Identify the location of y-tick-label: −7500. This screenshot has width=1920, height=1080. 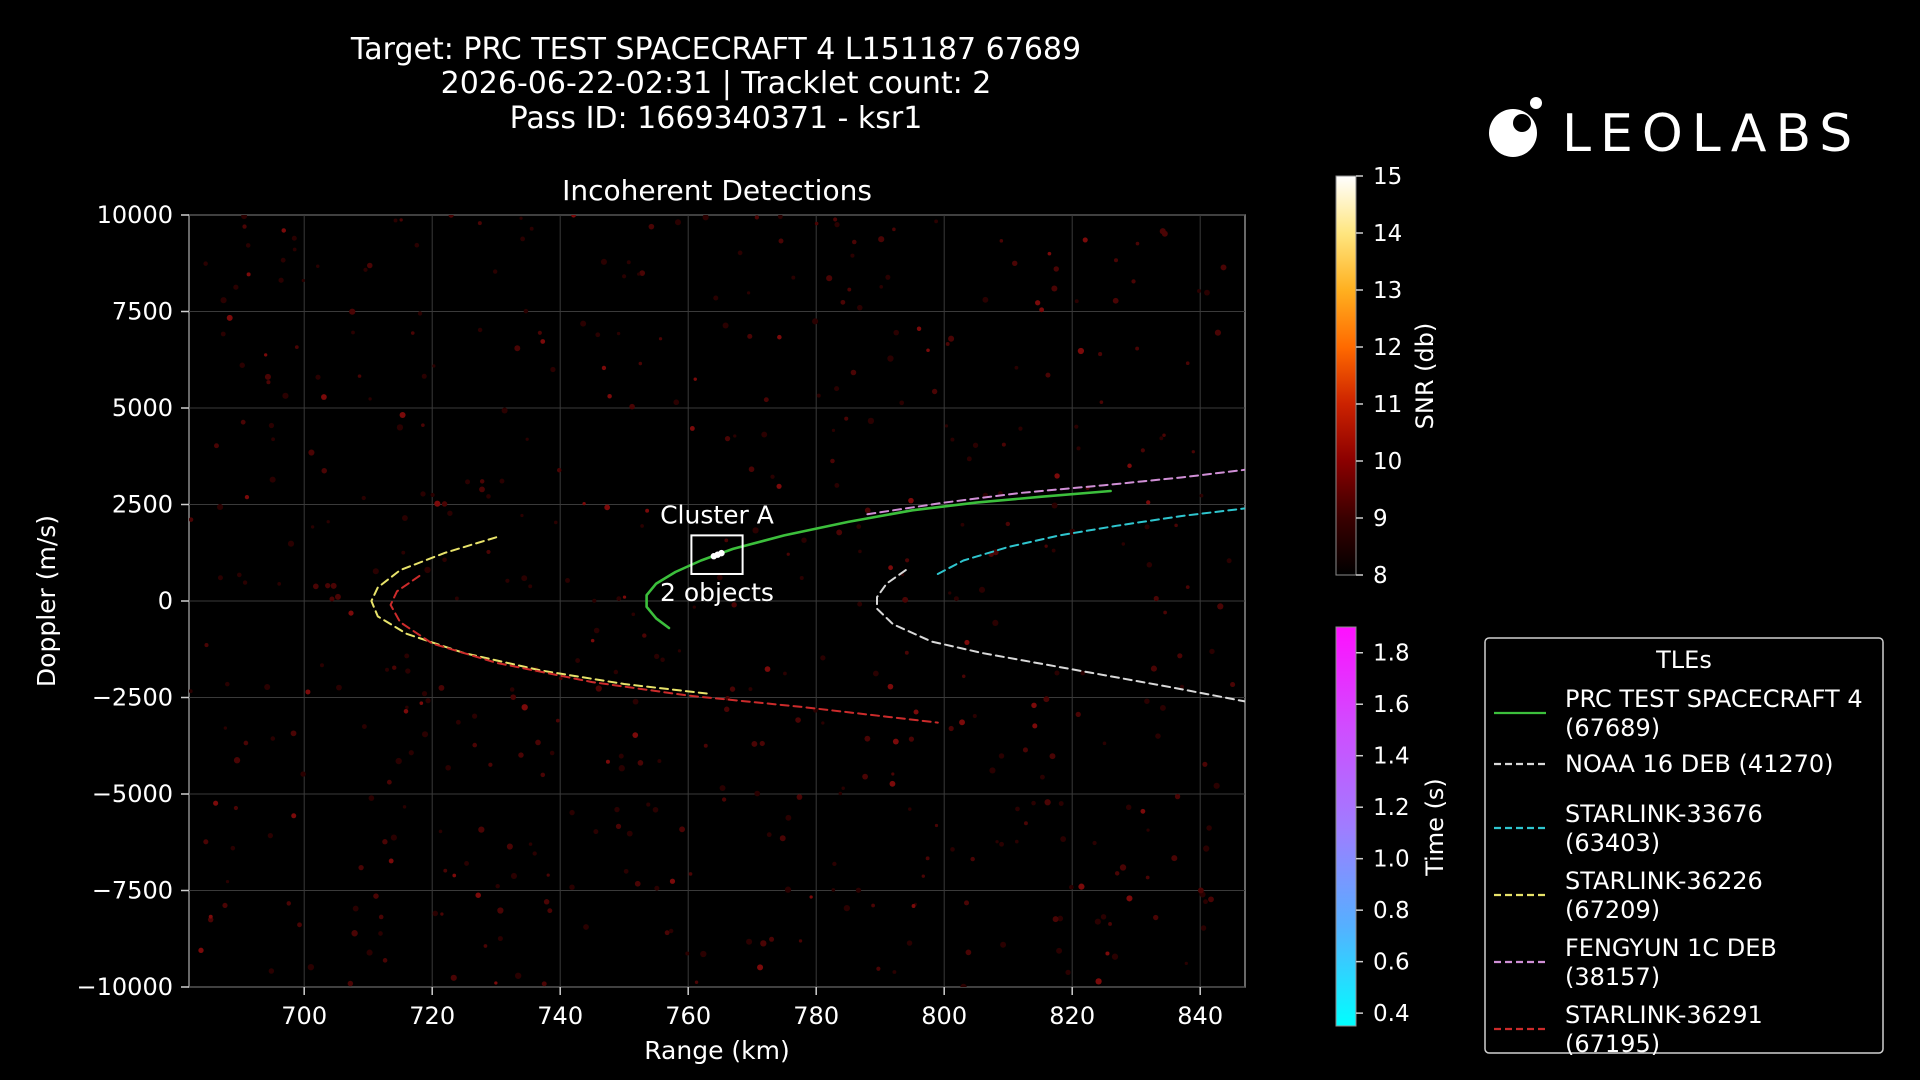
(132, 891).